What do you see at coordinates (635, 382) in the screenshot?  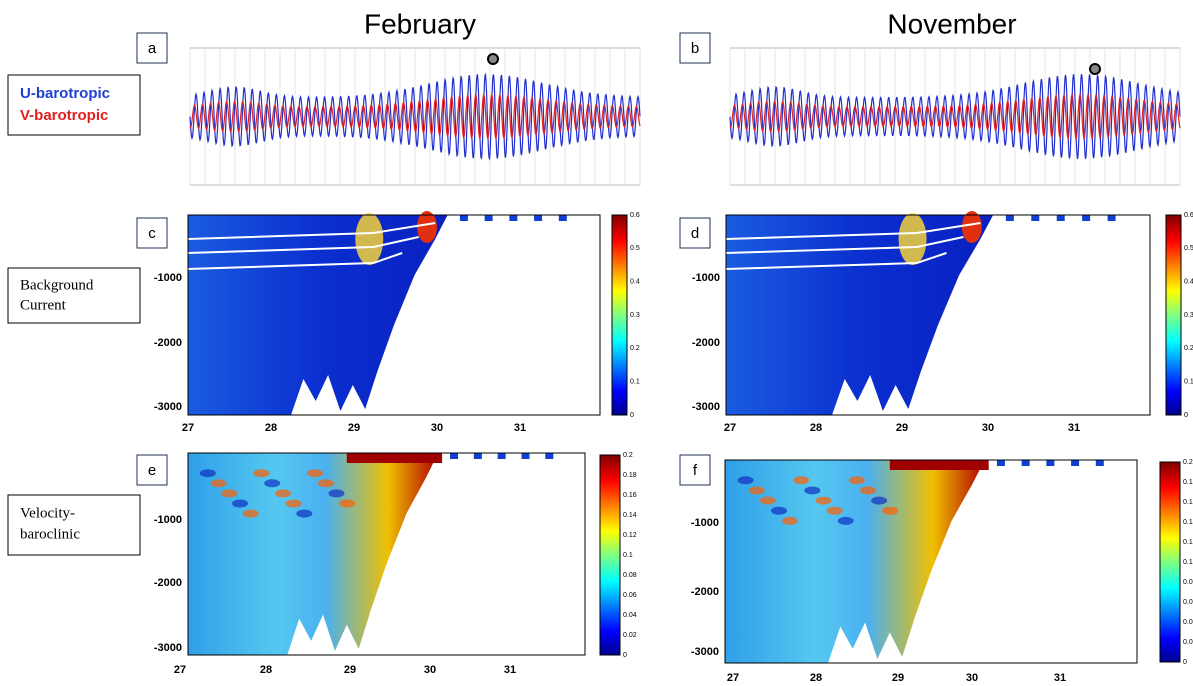 I see `colorbar-tick: 0.1` at bounding box center [635, 382].